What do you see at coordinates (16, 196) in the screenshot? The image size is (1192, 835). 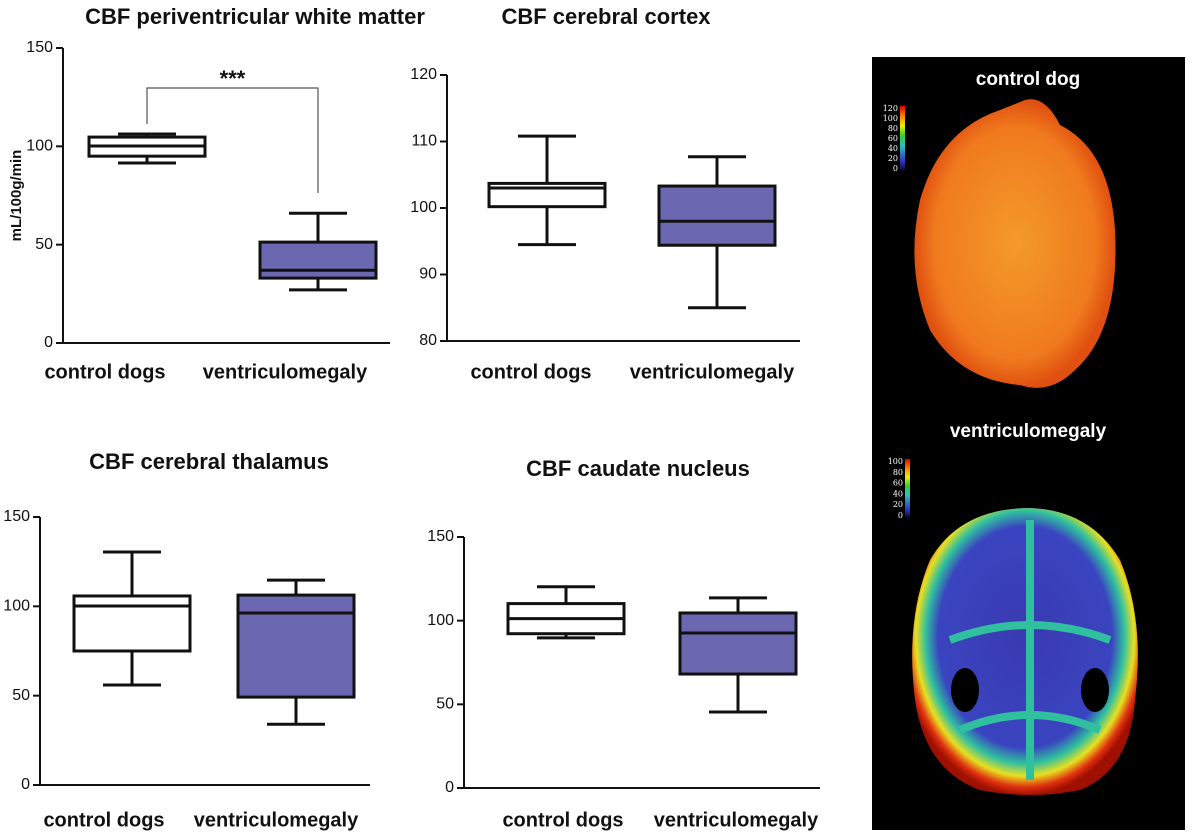 I see `y-axis-label: mL/100g/min` at bounding box center [16, 196].